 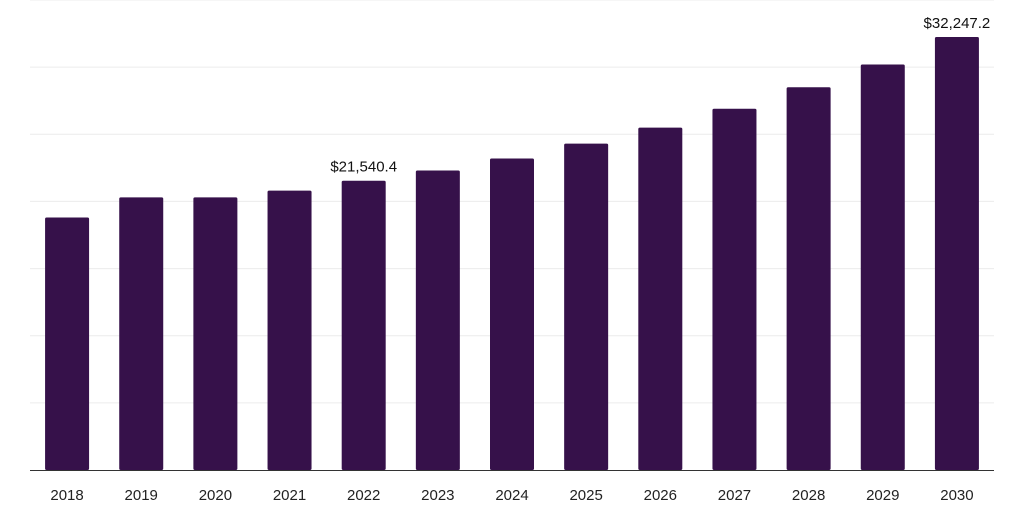 I want to click on x-tick-label: 2022, so click(x=363, y=495).